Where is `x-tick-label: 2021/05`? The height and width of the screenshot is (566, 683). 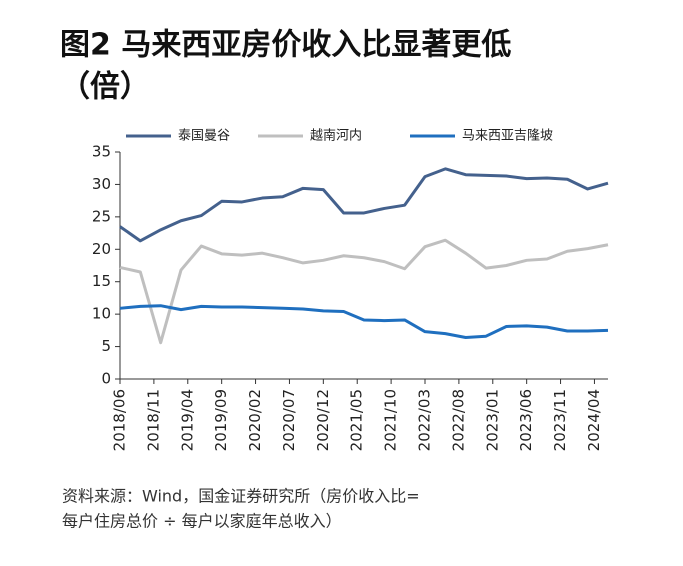 x-tick-label: 2021/05 is located at coordinates (357, 420).